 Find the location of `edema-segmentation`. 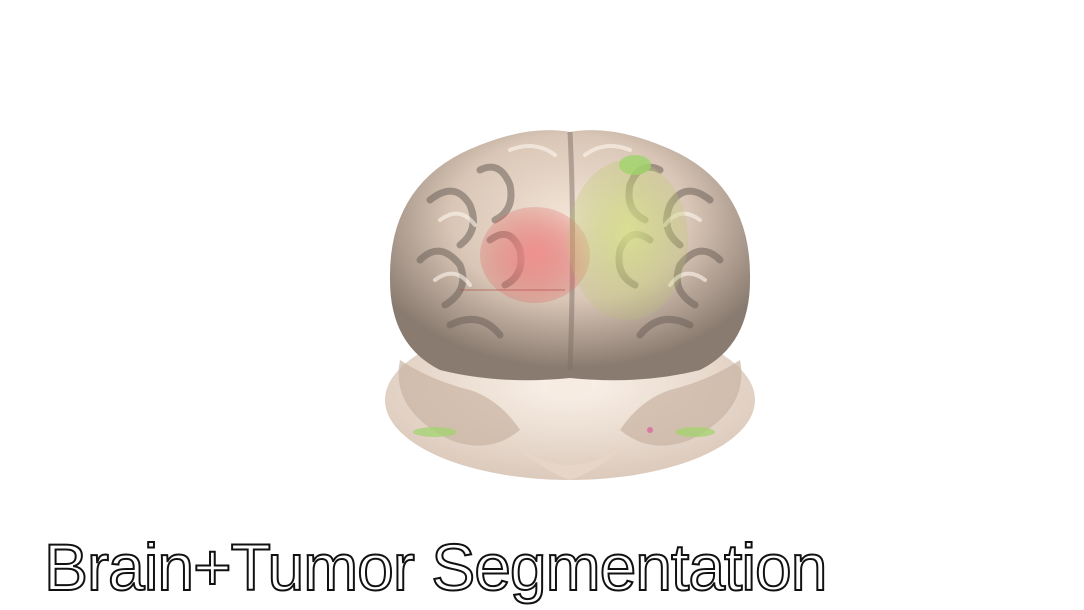

edema-segmentation is located at coordinates (628, 240).